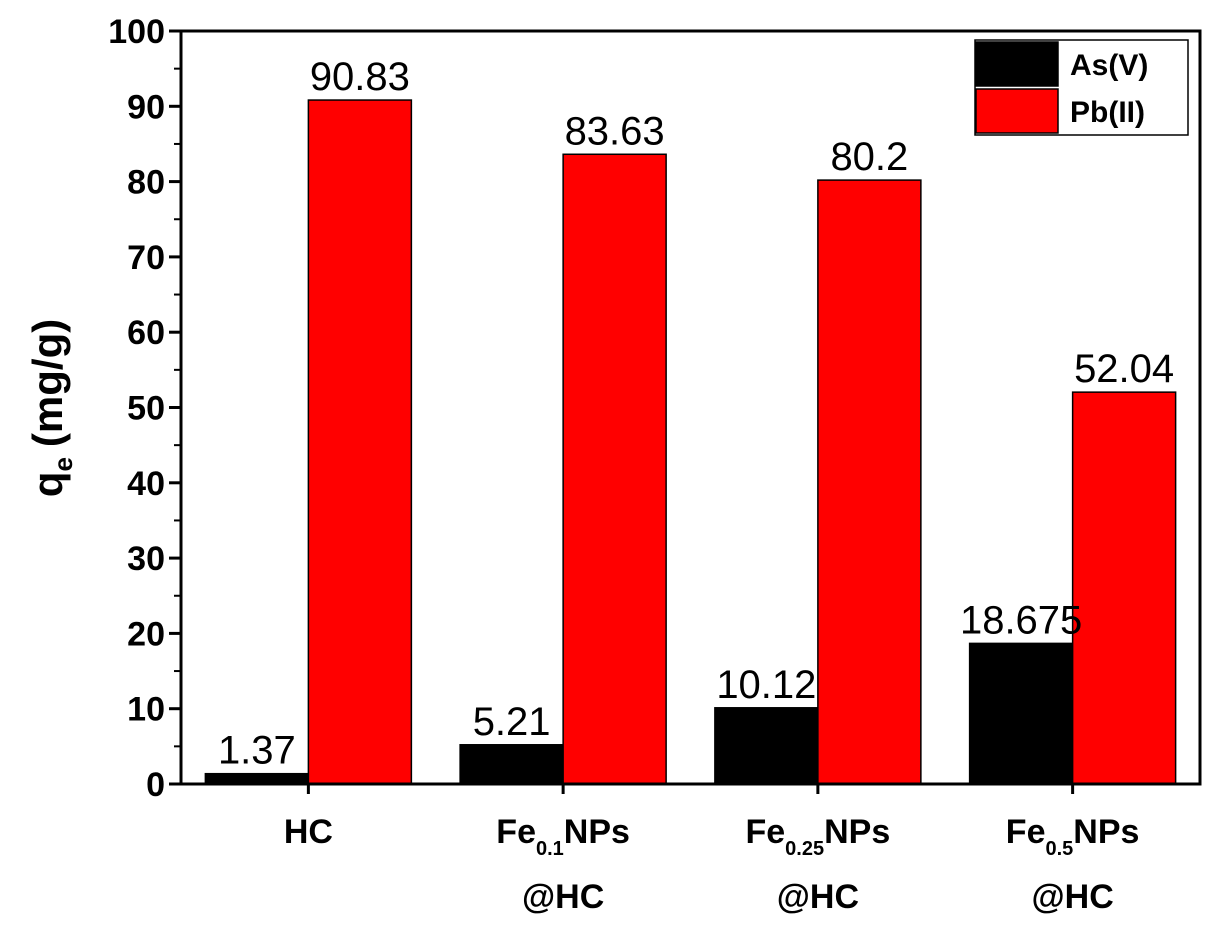  I want to click on y-tick-label: 80, so click(146, 183).